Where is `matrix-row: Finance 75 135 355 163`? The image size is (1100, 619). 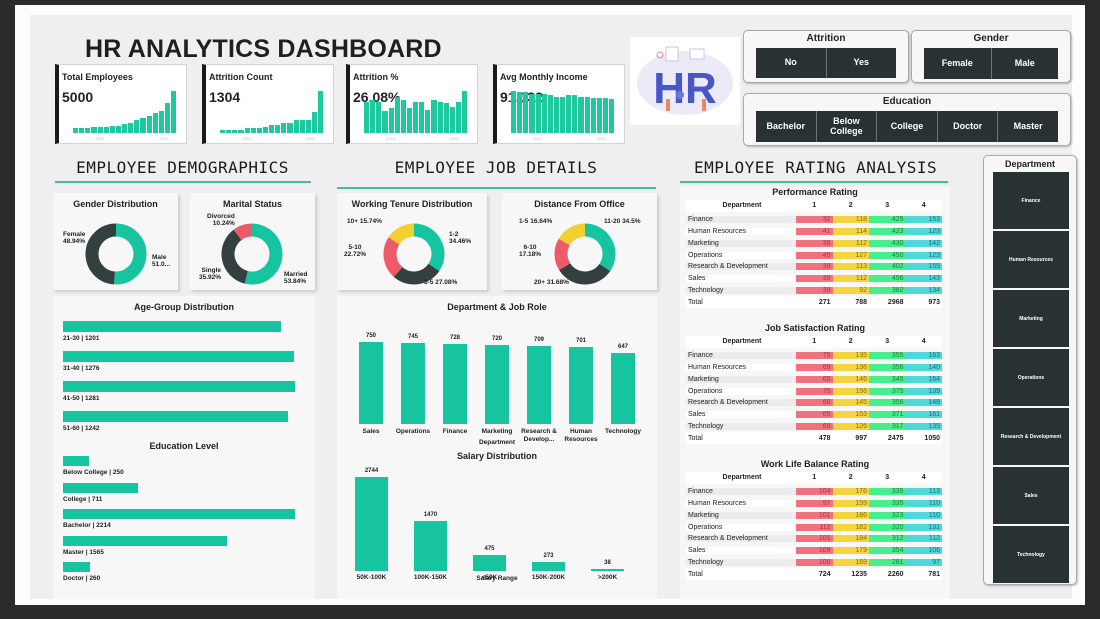 matrix-row: Finance 75 135 355 163 is located at coordinates (814, 356).